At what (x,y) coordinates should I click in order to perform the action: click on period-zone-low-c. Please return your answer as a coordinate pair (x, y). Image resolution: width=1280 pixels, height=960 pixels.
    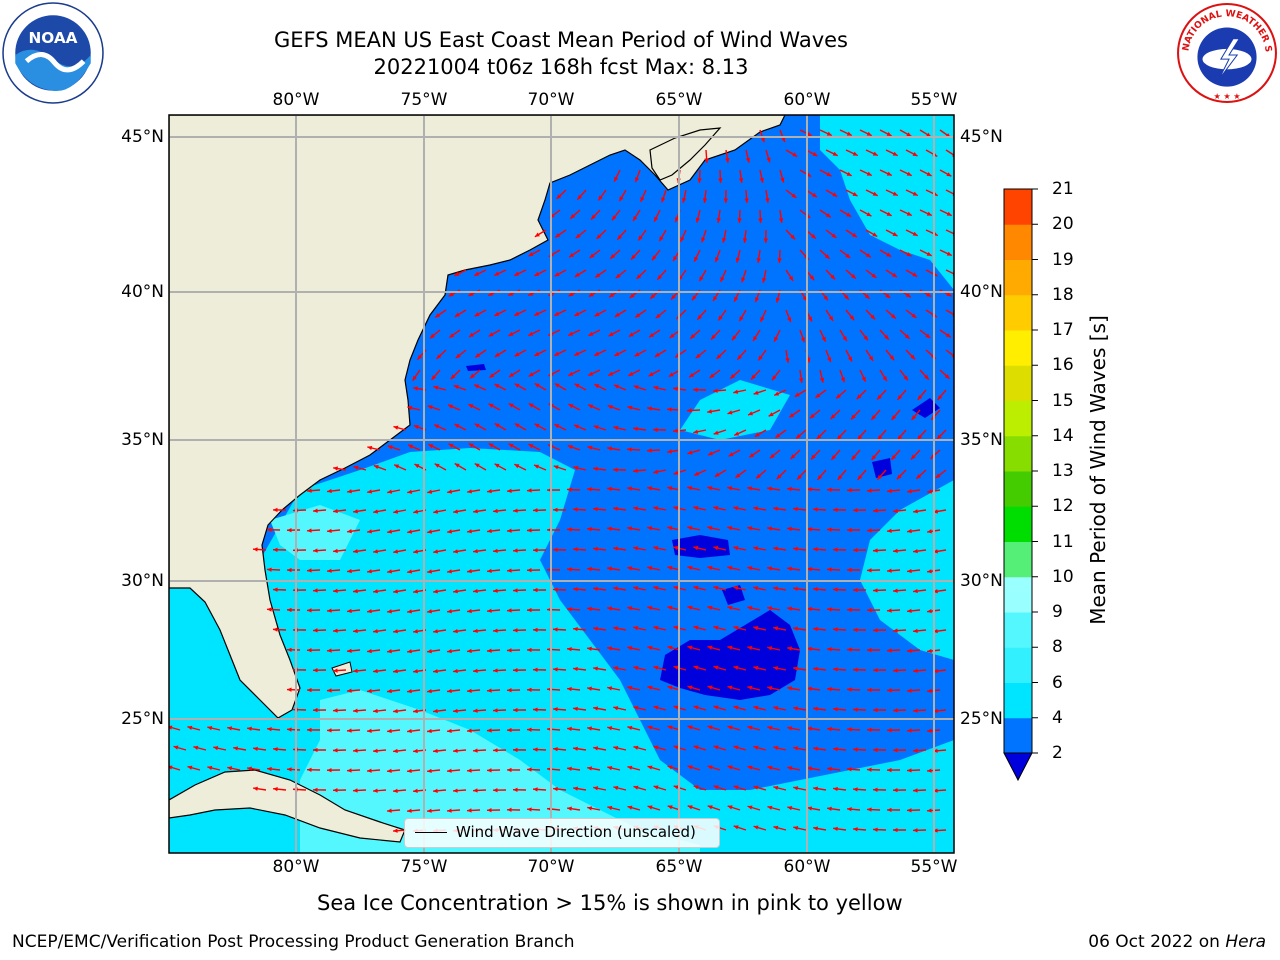
    Looking at the image, I should click on (733, 595).